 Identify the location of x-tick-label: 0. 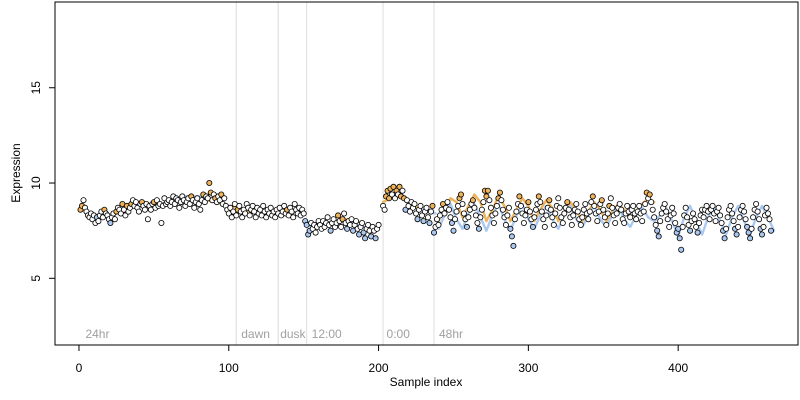
(79, 368).